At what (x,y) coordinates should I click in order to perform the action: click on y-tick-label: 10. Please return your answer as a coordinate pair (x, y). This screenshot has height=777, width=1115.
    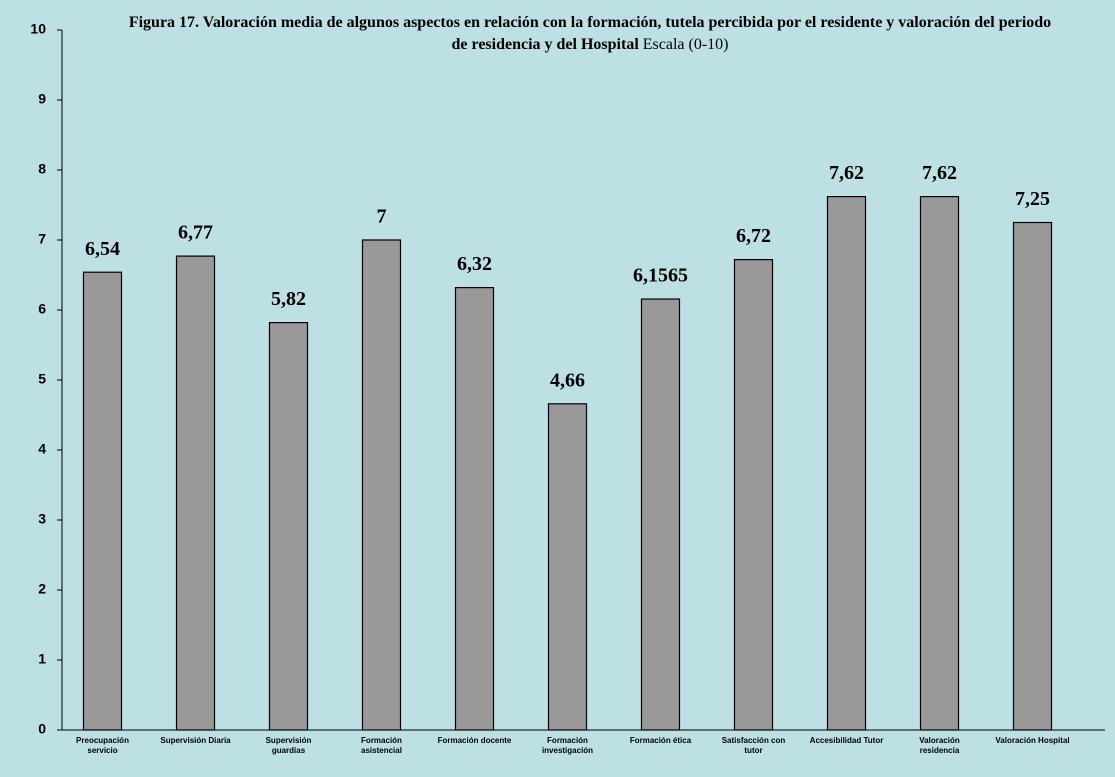
    Looking at the image, I should click on (38, 29).